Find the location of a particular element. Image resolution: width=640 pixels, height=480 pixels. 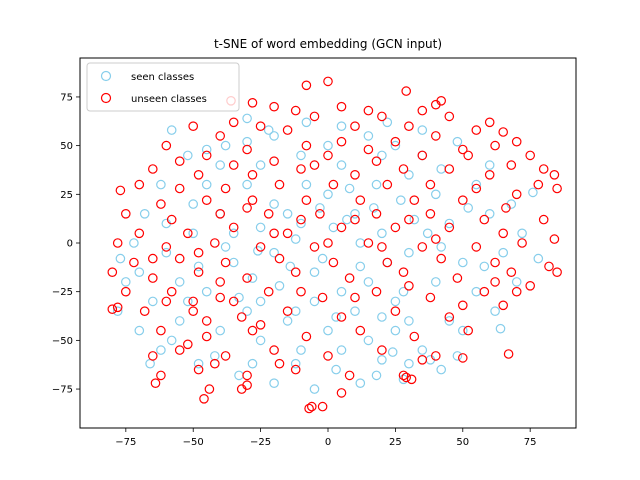

x-tick-label: 0 is located at coordinates (328, 442).